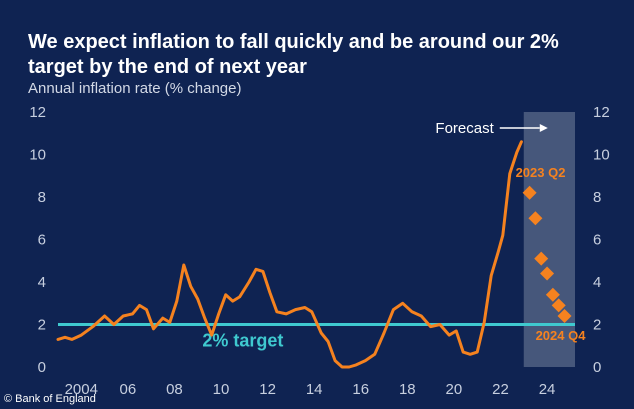 Image resolution: width=634 pixels, height=409 pixels. I want to click on x-tick-label: 08, so click(174, 389).